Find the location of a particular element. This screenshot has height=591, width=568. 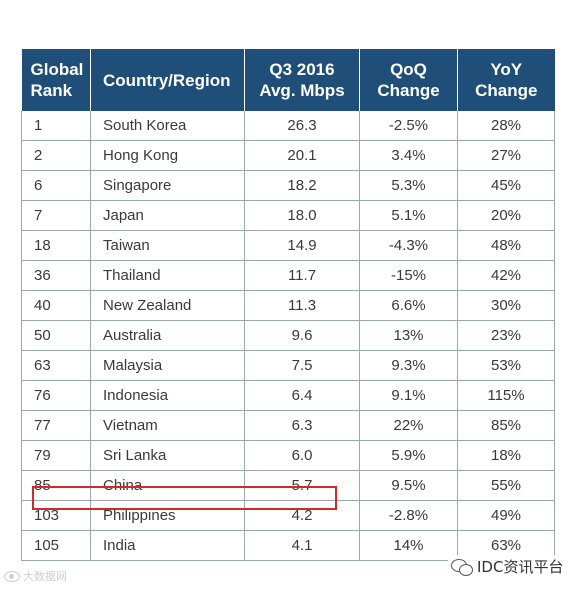

cell-country: Indonesia is located at coordinates (167, 395).